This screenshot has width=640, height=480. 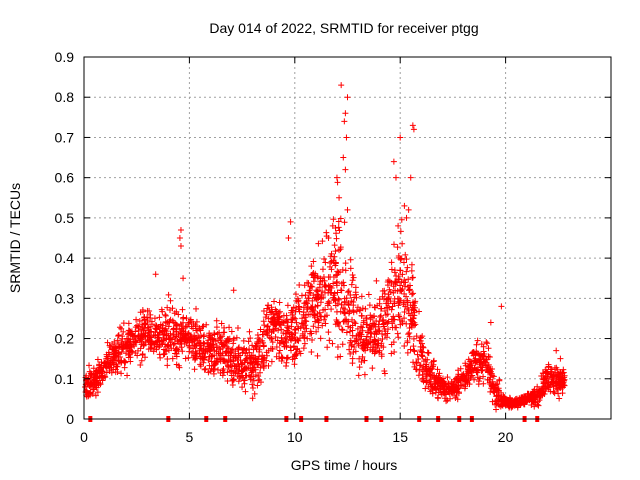 What do you see at coordinates (65, 218) in the screenshot?
I see `y-tick-label: 0.5` at bounding box center [65, 218].